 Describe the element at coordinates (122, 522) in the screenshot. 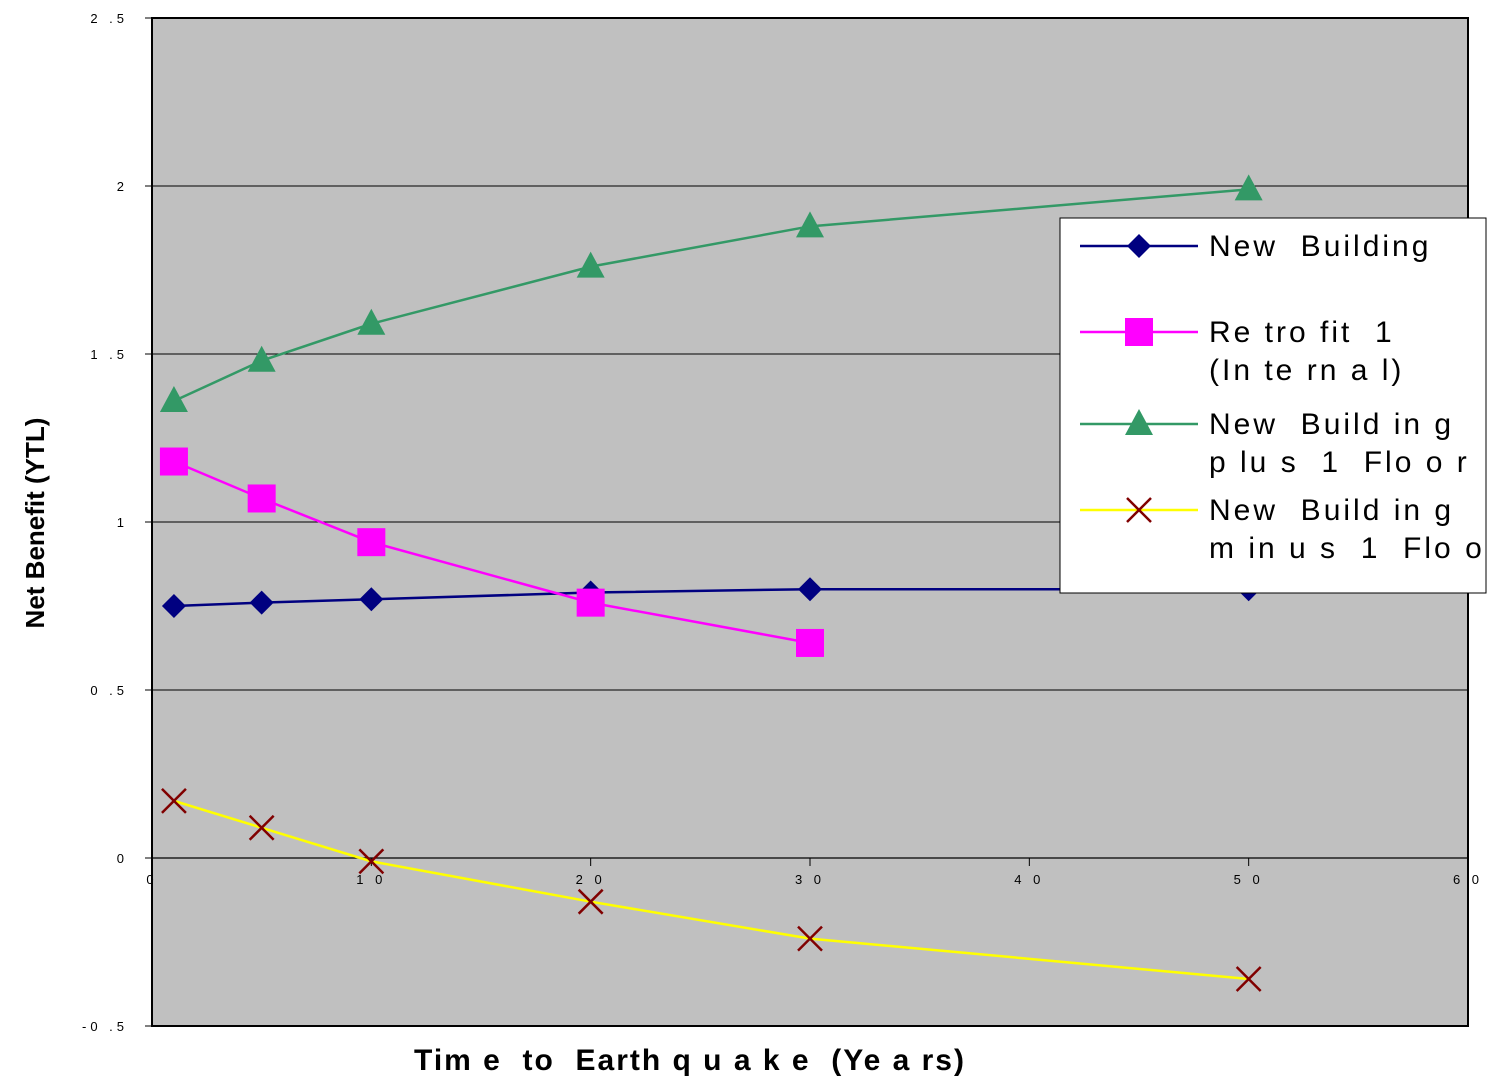

I see `y-tick-label: 1` at that location.